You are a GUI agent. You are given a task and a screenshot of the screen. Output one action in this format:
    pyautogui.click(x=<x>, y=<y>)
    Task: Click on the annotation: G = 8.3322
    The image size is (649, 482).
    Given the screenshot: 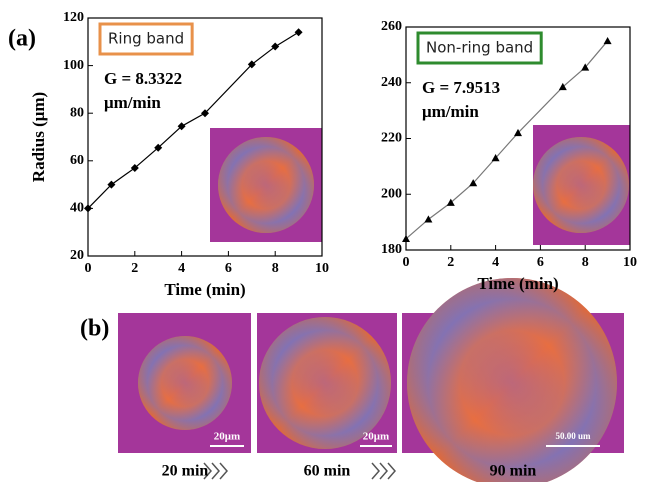 What is the action you would take?
    pyautogui.click(x=143, y=78)
    